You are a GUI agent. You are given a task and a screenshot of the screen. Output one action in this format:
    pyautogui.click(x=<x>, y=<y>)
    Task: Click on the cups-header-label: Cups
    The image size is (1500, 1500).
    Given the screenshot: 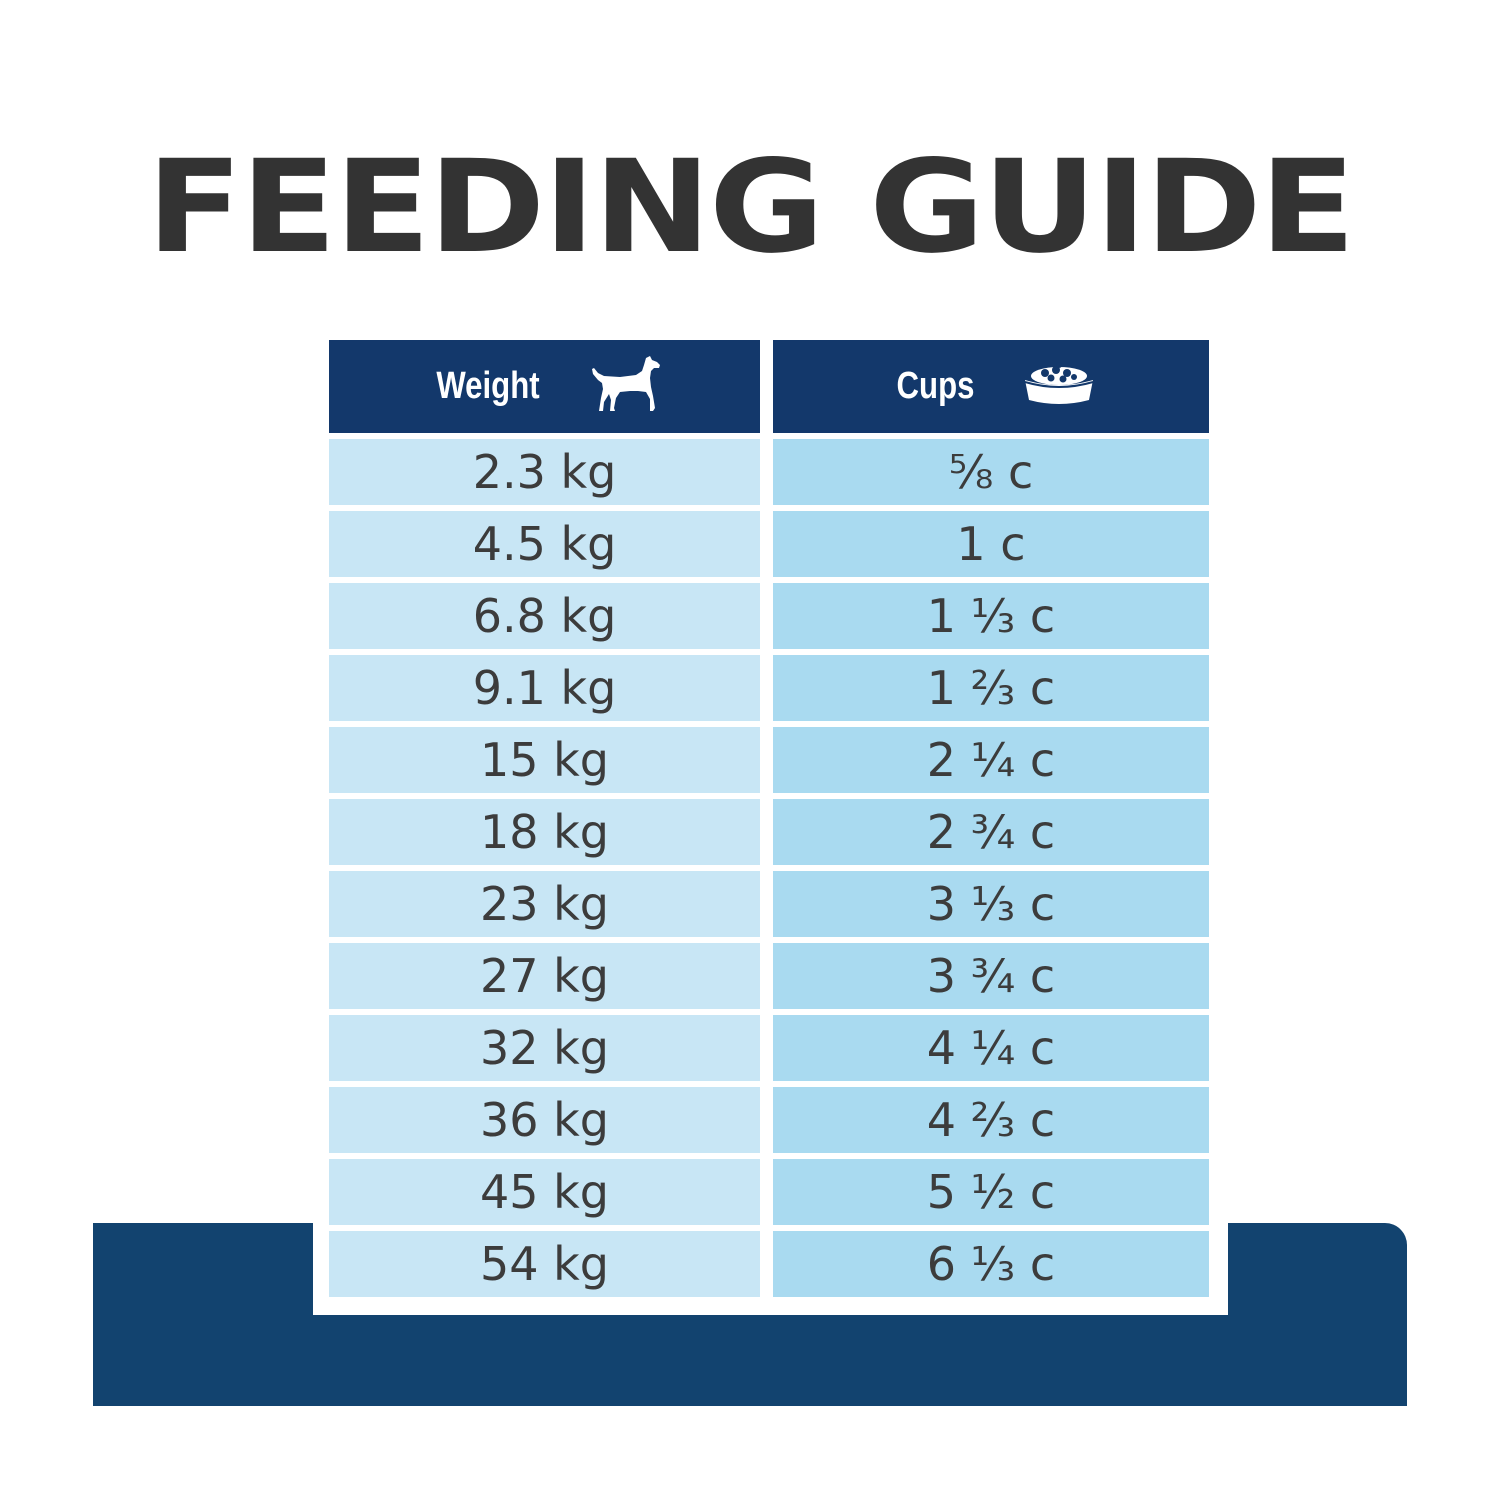 What is the action you would take?
    pyautogui.click(x=935, y=386)
    